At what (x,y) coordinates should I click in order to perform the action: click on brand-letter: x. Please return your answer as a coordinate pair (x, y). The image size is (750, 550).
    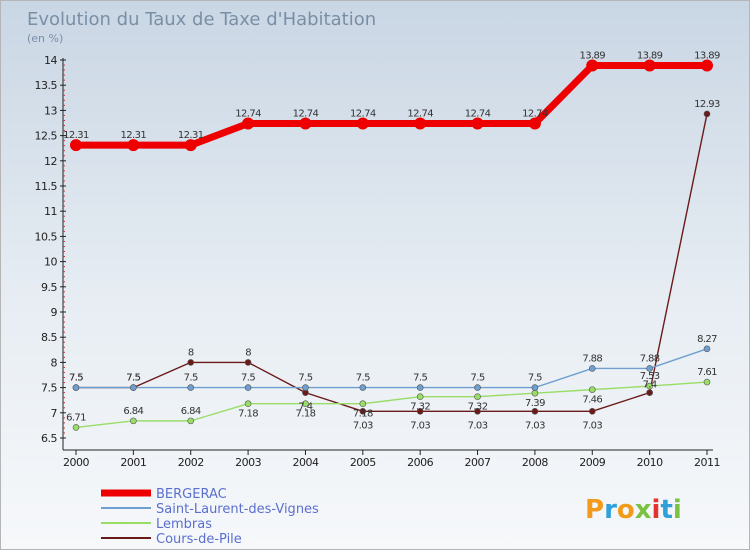
    Looking at the image, I should click on (643, 510).